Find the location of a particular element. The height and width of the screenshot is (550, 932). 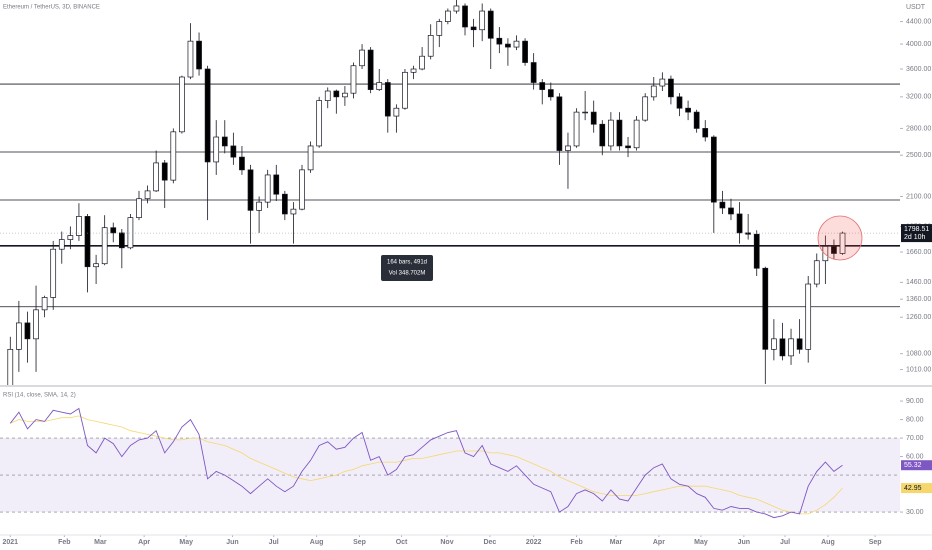

x-tick-label: Aug is located at coordinates (317, 542).